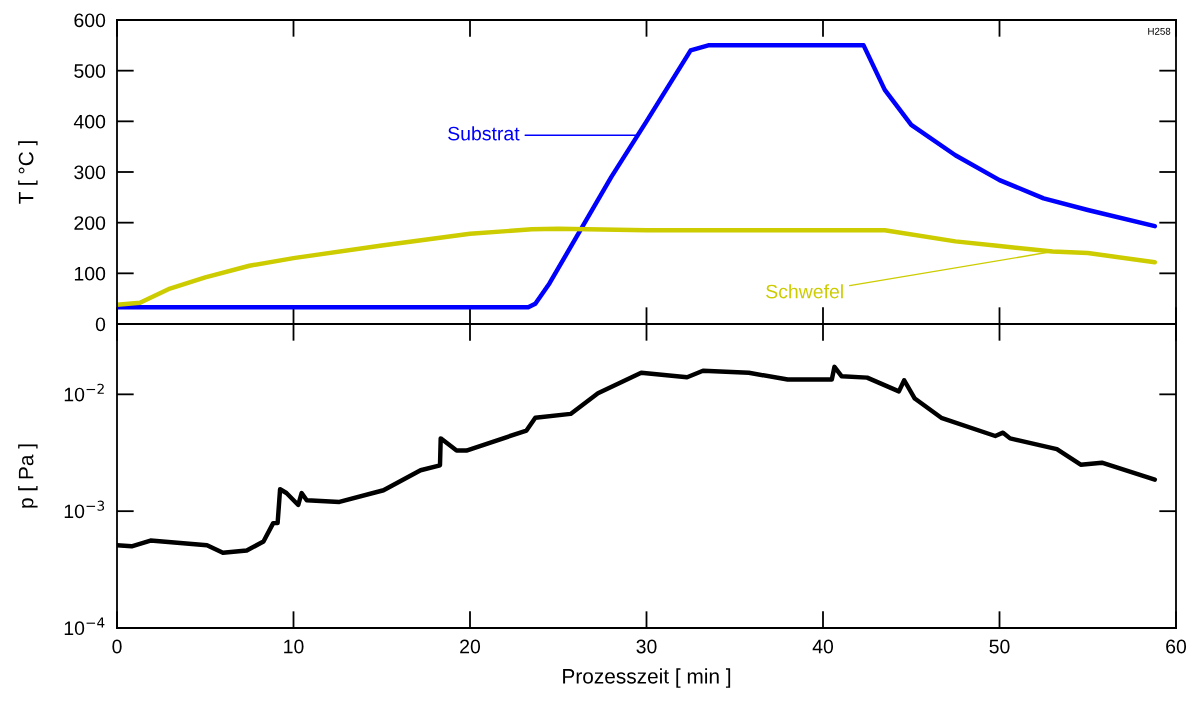 The width and height of the screenshot is (1197, 713). I want to click on text: Schwefel, so click(804, 291).